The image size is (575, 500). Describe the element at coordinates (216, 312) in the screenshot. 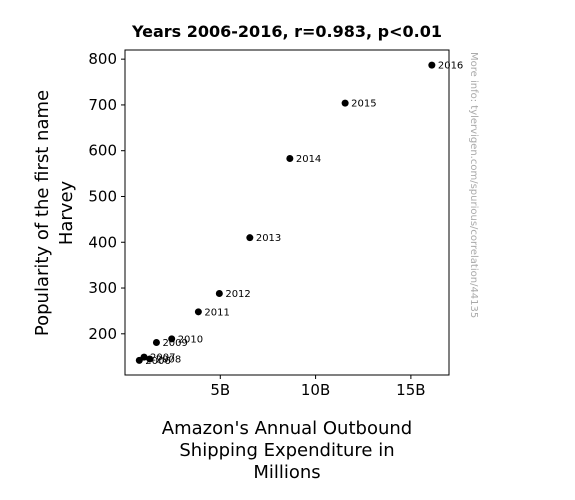

I see `data-point-label: 2011` at that location.